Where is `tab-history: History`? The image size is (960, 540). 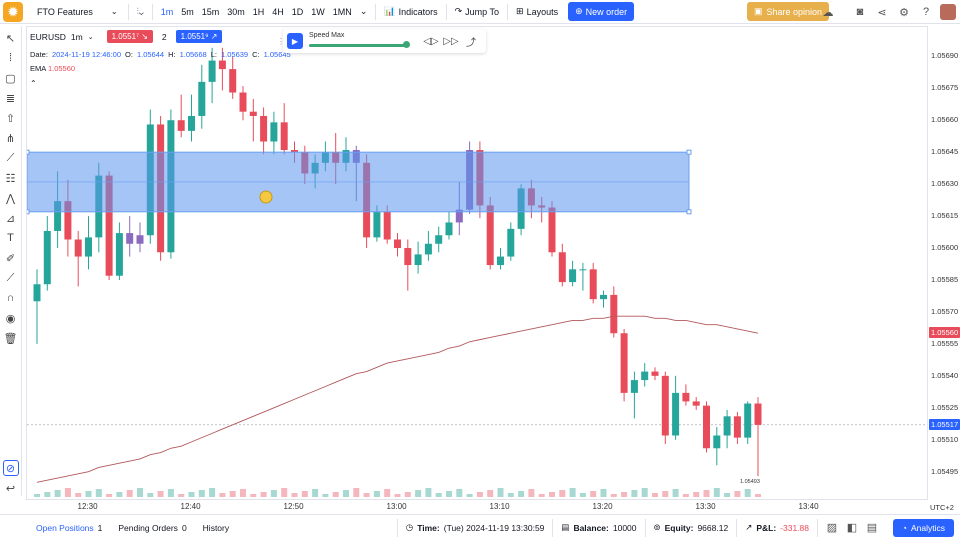 tab-history: History is located at coordinates (216, 528).